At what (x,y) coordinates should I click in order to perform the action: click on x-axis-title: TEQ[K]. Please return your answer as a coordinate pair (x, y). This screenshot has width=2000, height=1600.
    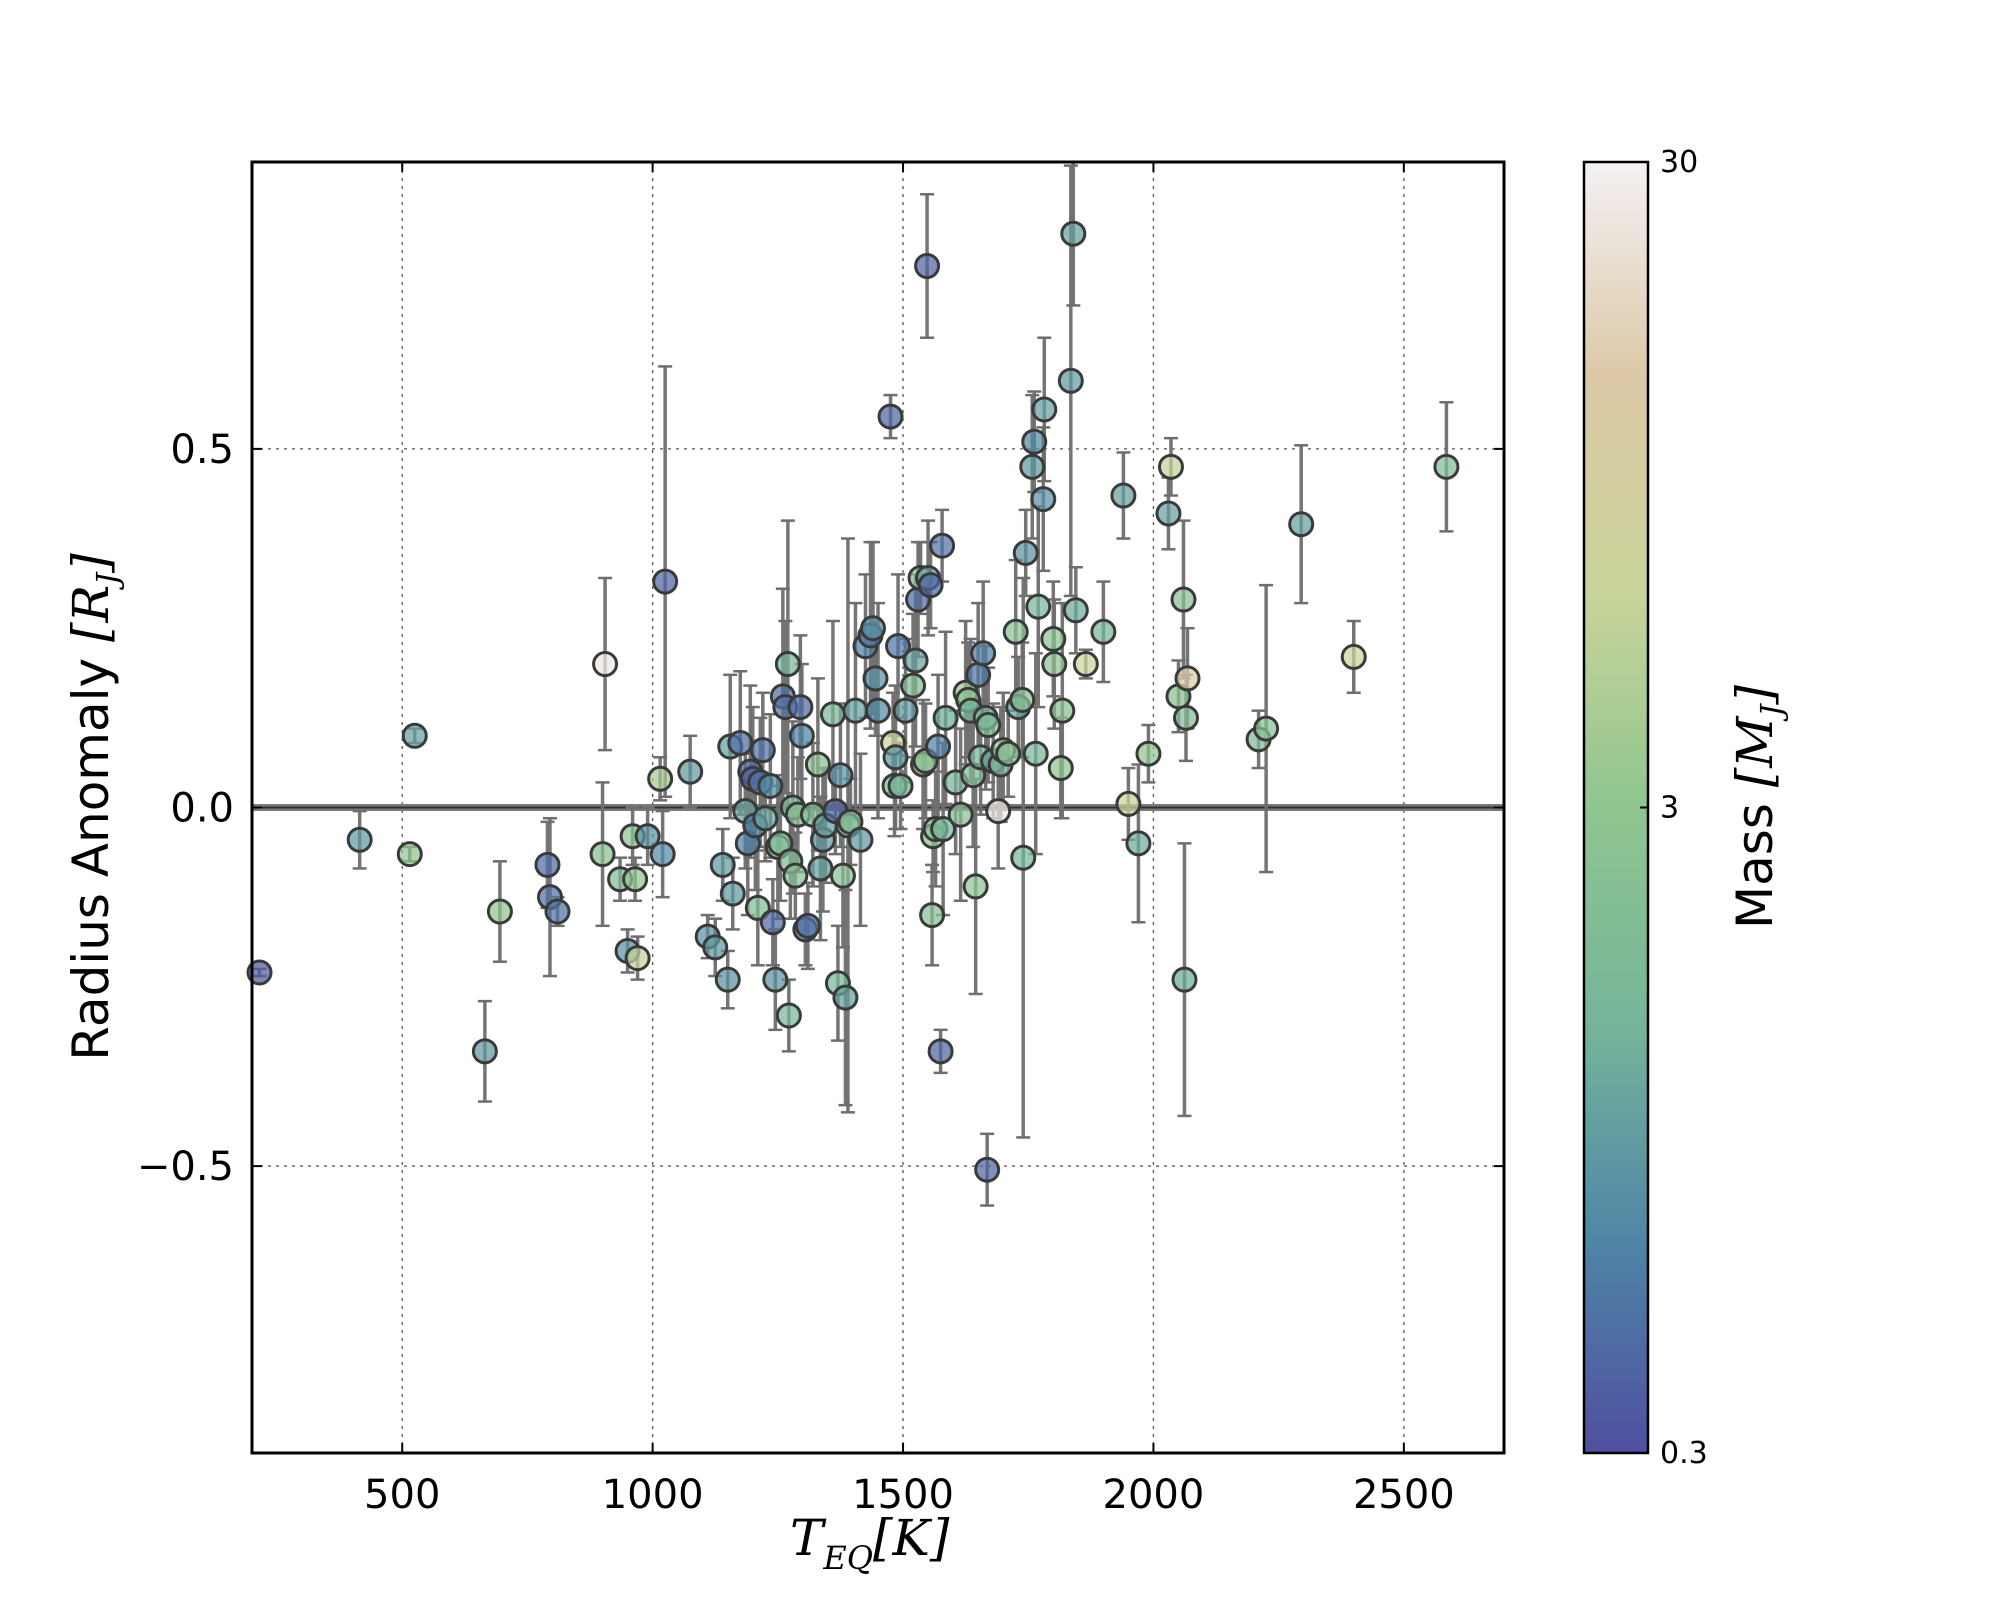
    Looking at the image, I should click on (870, 1543).